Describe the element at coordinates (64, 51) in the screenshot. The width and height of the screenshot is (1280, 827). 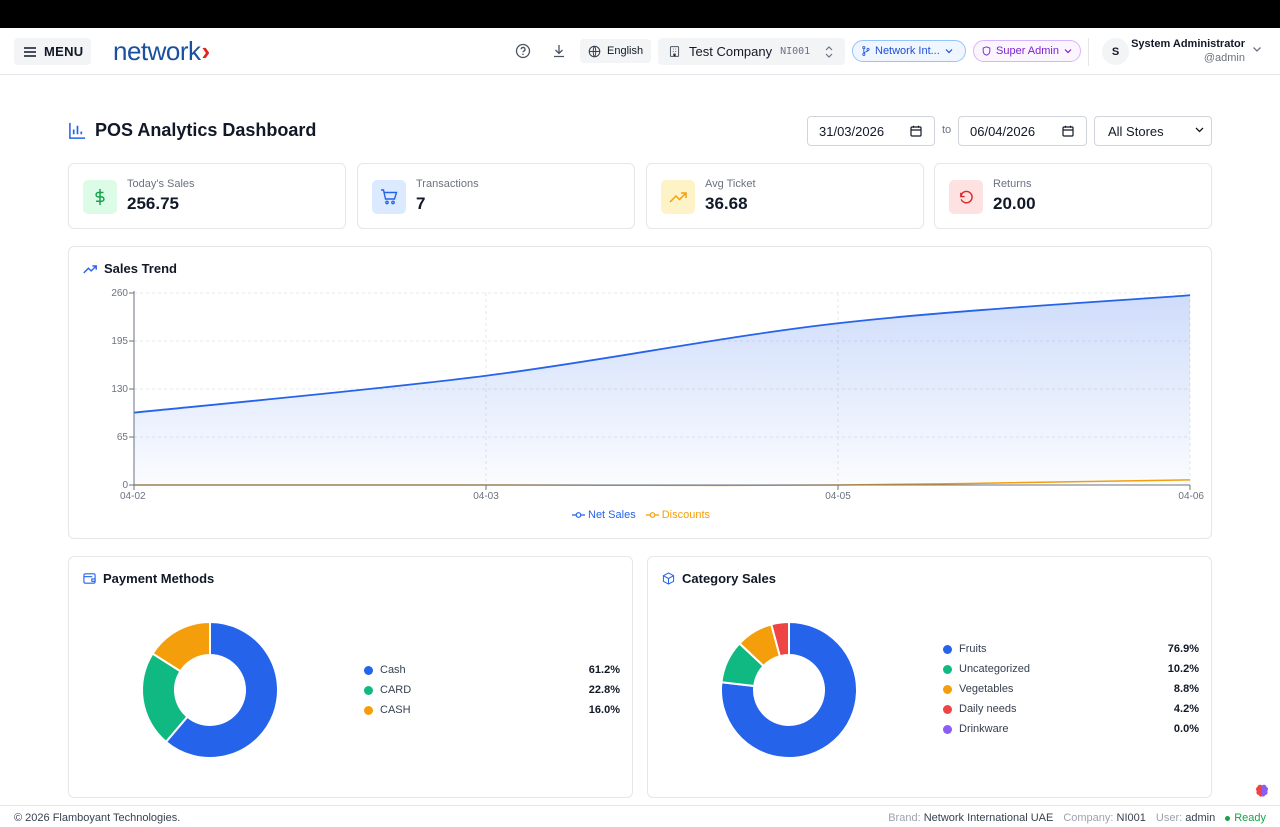
I see `menu-label: MENU` at that location.